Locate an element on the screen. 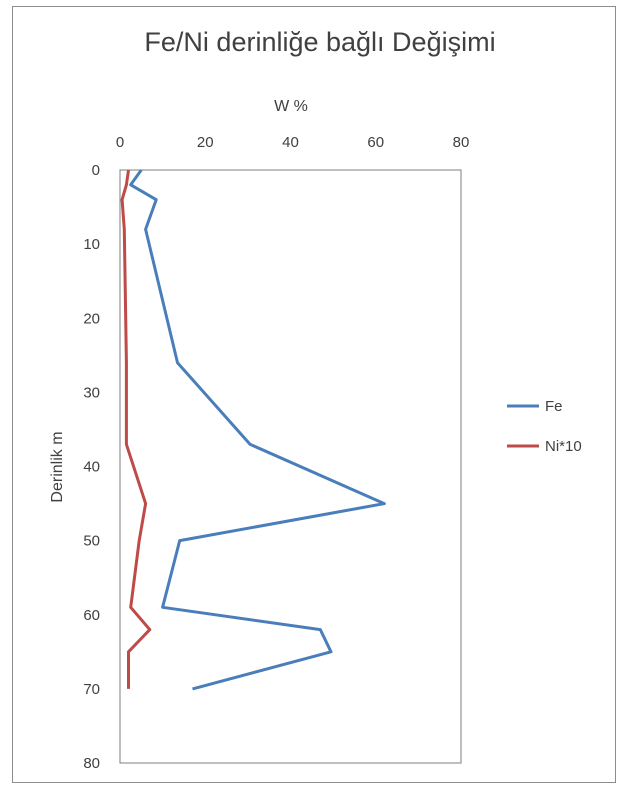 Image resolution: width=625 pixels, height=792 pixels. x-tick-label: 60 is located at coordinates (375, 142).